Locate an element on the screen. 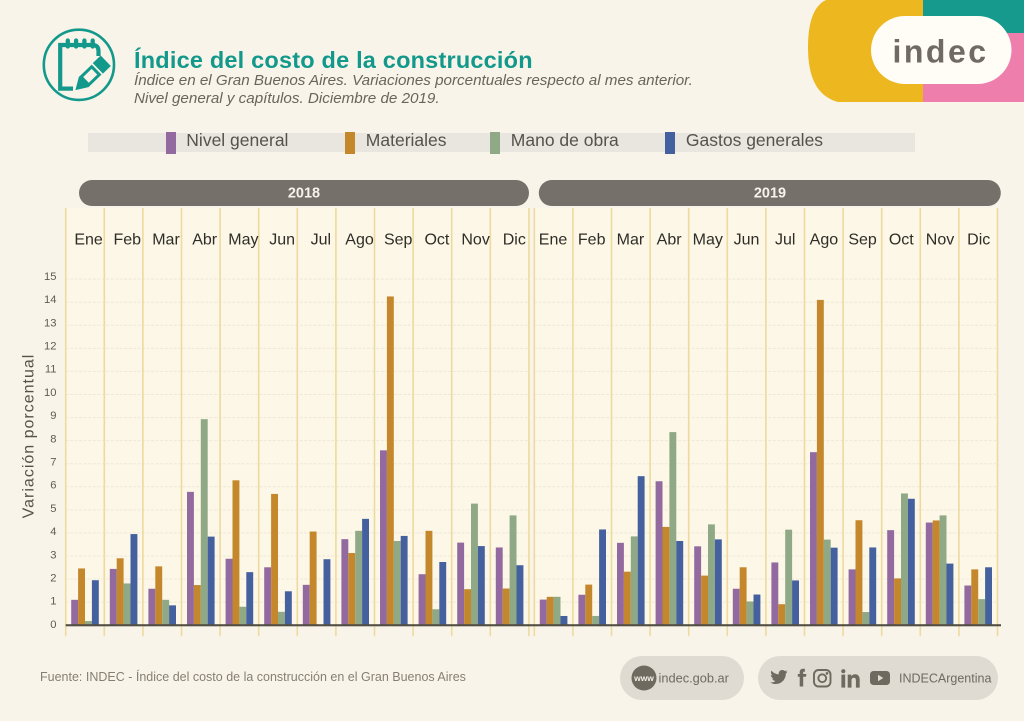 This screenshot has height=721, width=1024. svg-text: 13 is located at coordinates (50, 323).